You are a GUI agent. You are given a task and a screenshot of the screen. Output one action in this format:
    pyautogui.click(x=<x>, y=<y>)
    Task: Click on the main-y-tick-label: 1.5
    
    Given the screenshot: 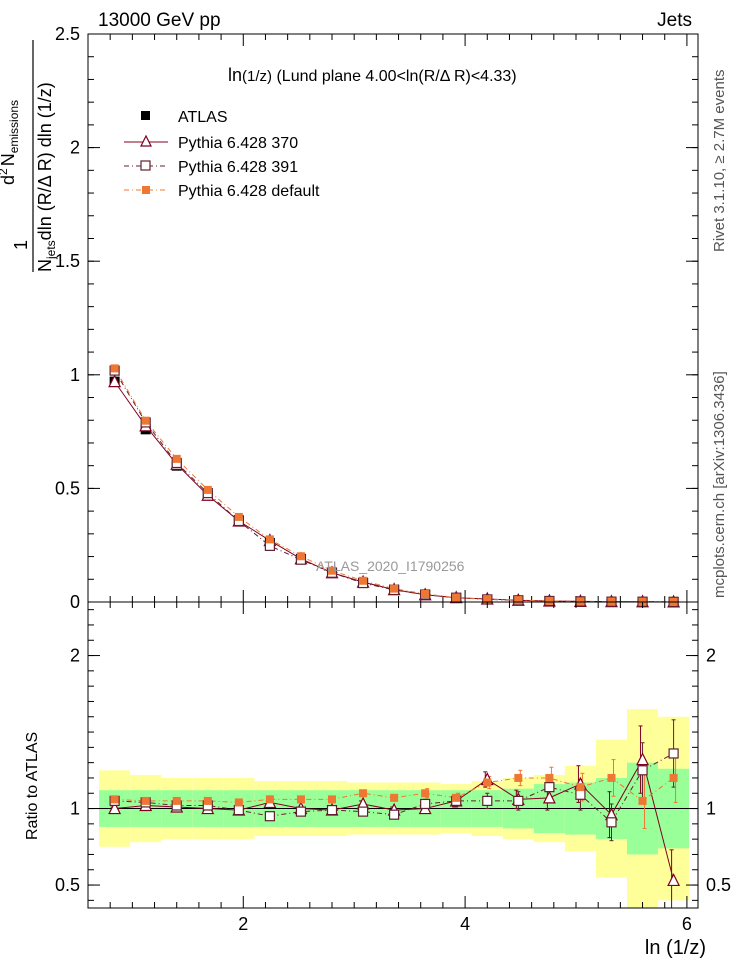 What is the action you would take?
    pyautogui.click(x=67, y=261)
    